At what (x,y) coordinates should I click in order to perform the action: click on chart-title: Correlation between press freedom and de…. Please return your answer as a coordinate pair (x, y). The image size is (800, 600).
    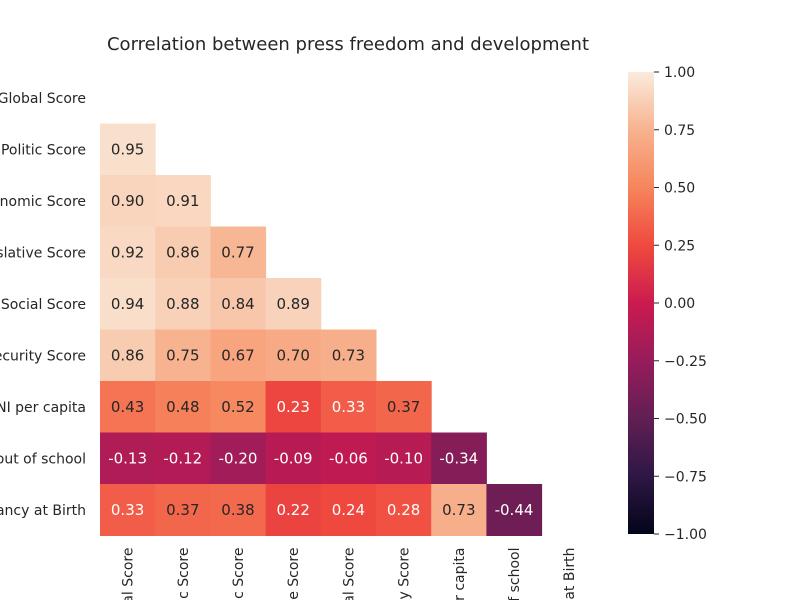
    Looking at the image, I should click on (348, 44).